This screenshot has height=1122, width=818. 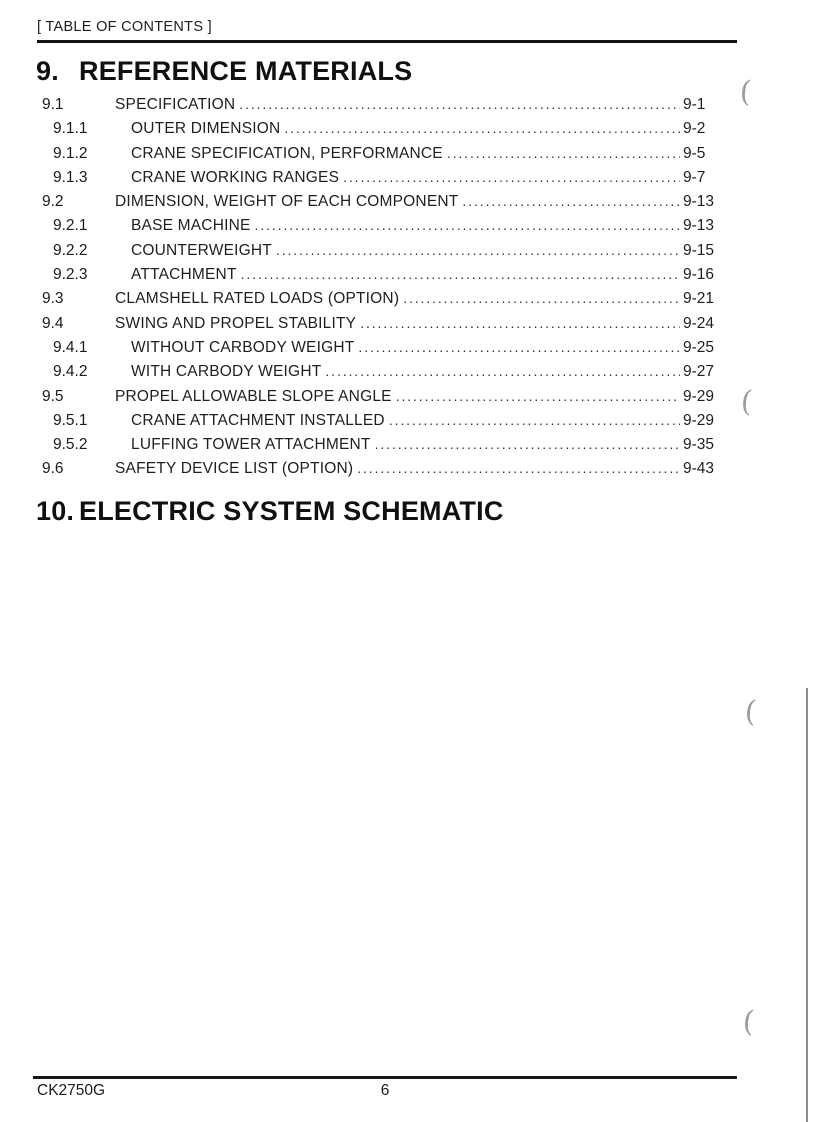 I want to click on toc-entry-page: 9-35, so click(x=699, y=445).